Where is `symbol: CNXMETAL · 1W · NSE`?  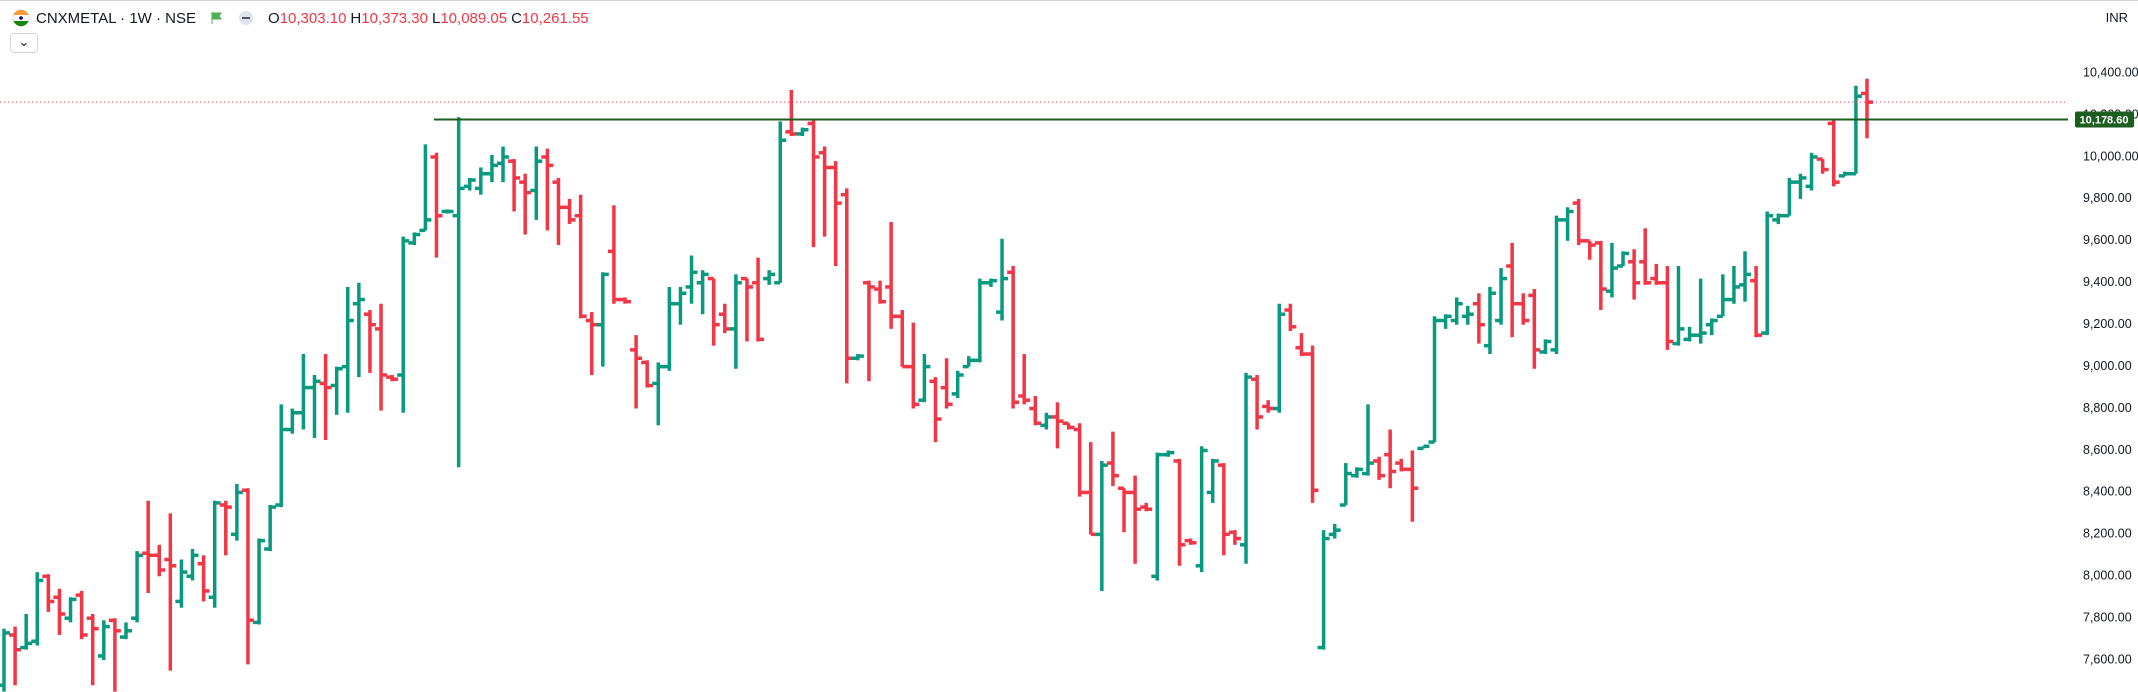
symbol: CNXMETAL · 1W · NSE is located at coordinates (116, 18).